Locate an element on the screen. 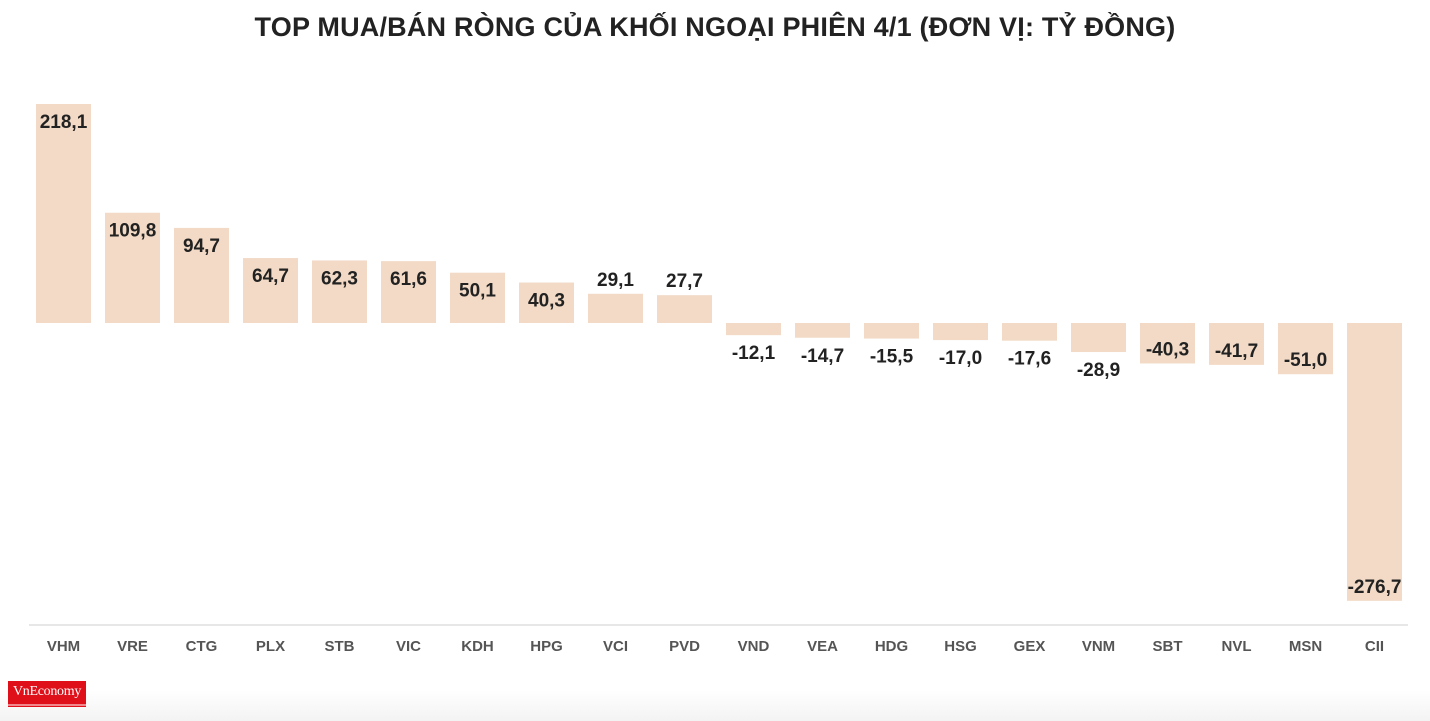 The width and height of the screenshot is (1430, 721). value-label-cii: -276,7 is located at coordinates (1375, 587).